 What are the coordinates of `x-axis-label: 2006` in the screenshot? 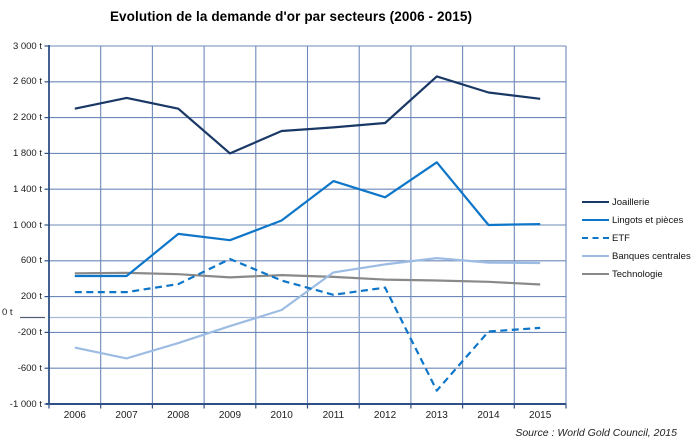 It's located at (74, 415).